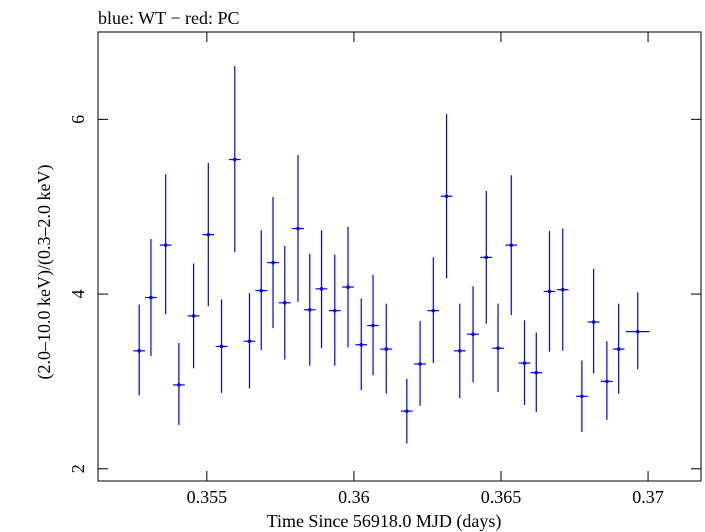  Describe the element at coordinates (44, 272) in the screenshot. I see `y-axis-label: (2.0–10.0 keV)/(0.3–2.0 keV)` at that location.